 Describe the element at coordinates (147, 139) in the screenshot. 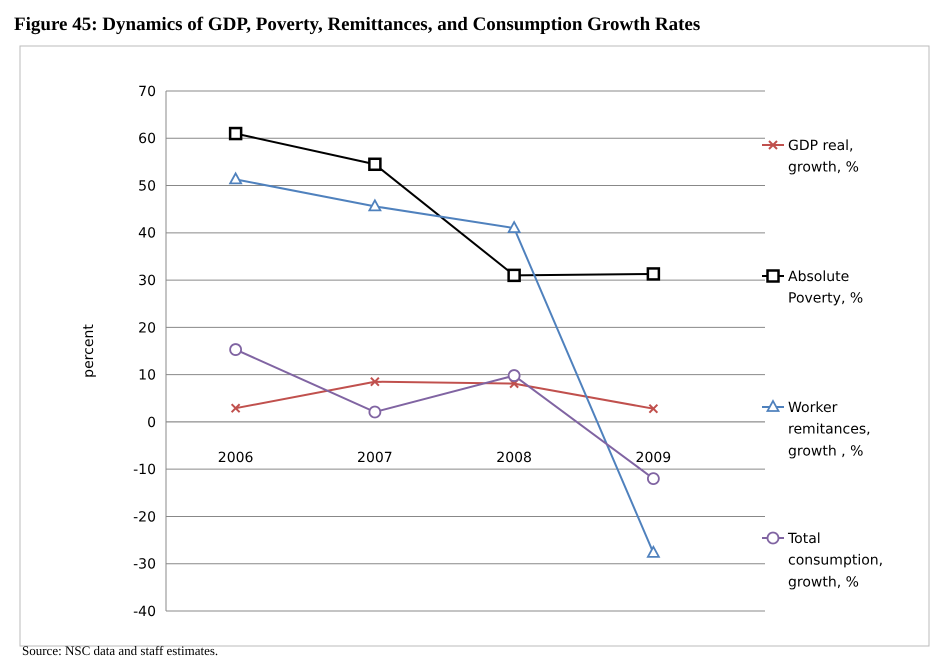

I see `y-tick-label: 60` at that location.